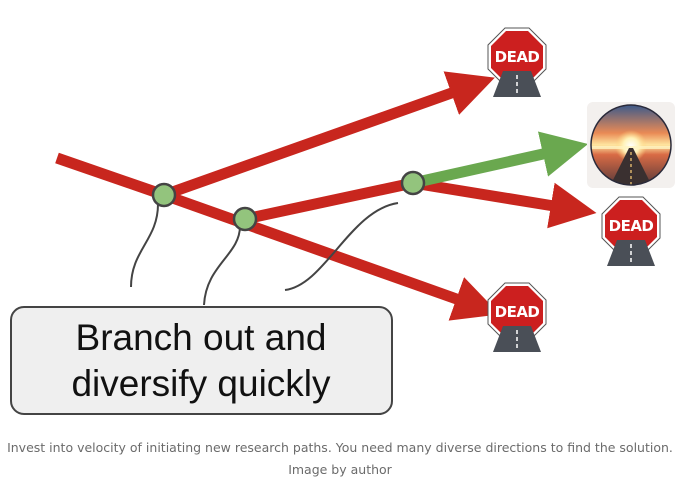 The width and height of the screenshot is (680, 479). Describe the element at coordinates (500, 160) in the screenshot. I see `branch-success-path` at that location.